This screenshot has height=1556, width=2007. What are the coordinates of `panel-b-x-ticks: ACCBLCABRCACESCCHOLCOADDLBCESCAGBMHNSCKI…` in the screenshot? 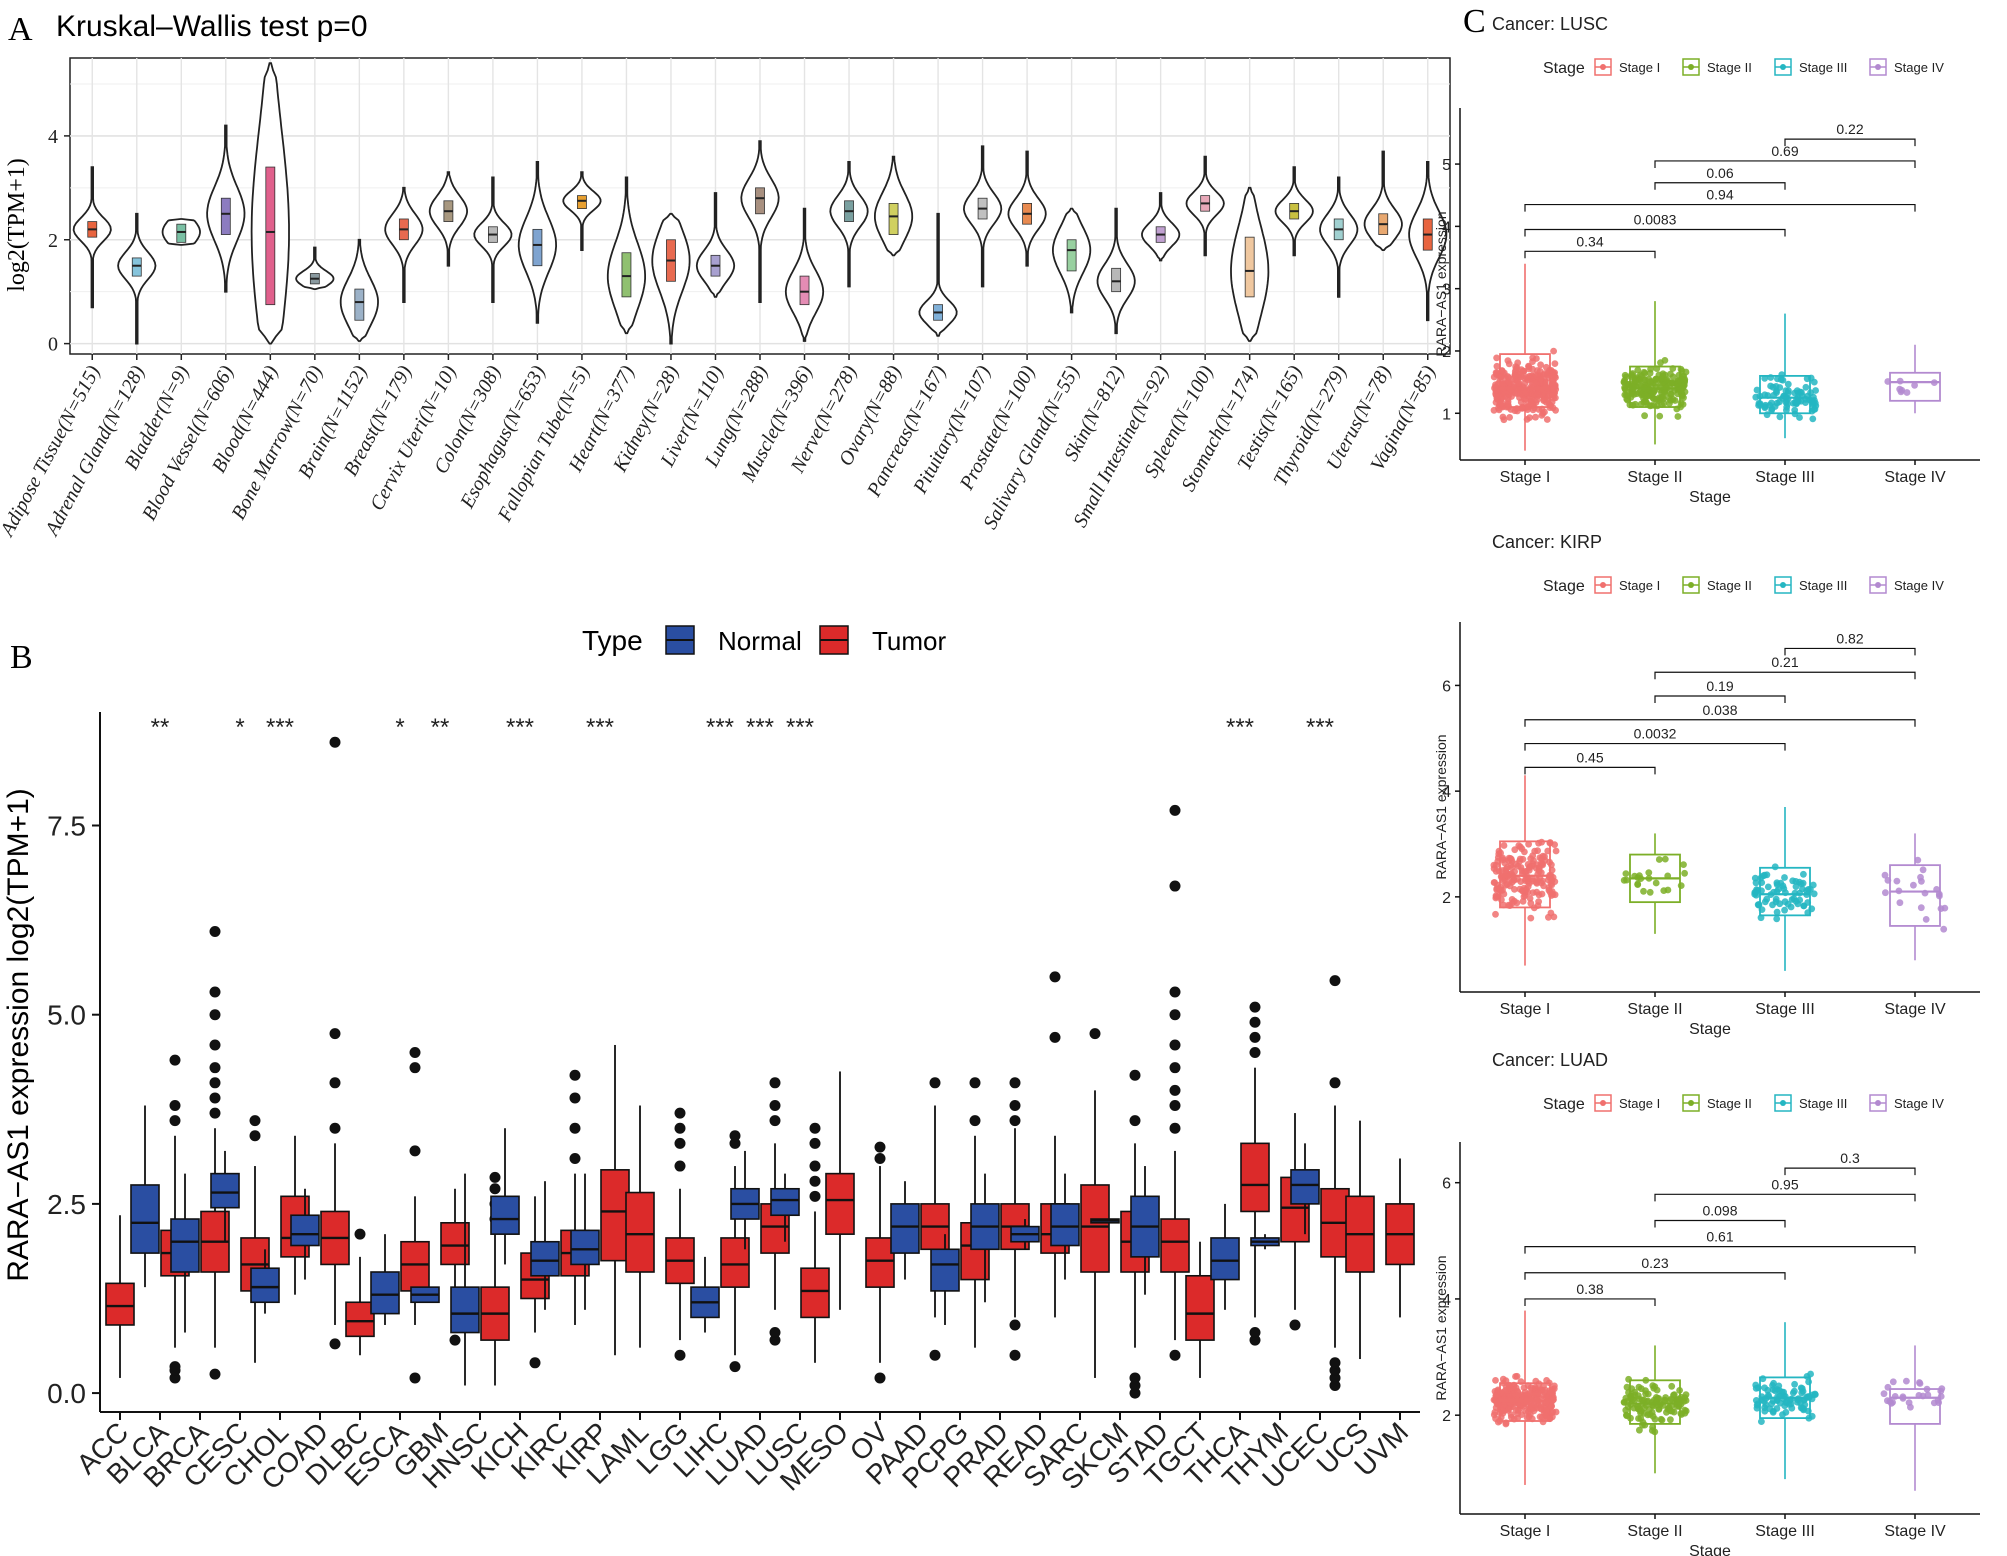 It's located at (742, 1454).